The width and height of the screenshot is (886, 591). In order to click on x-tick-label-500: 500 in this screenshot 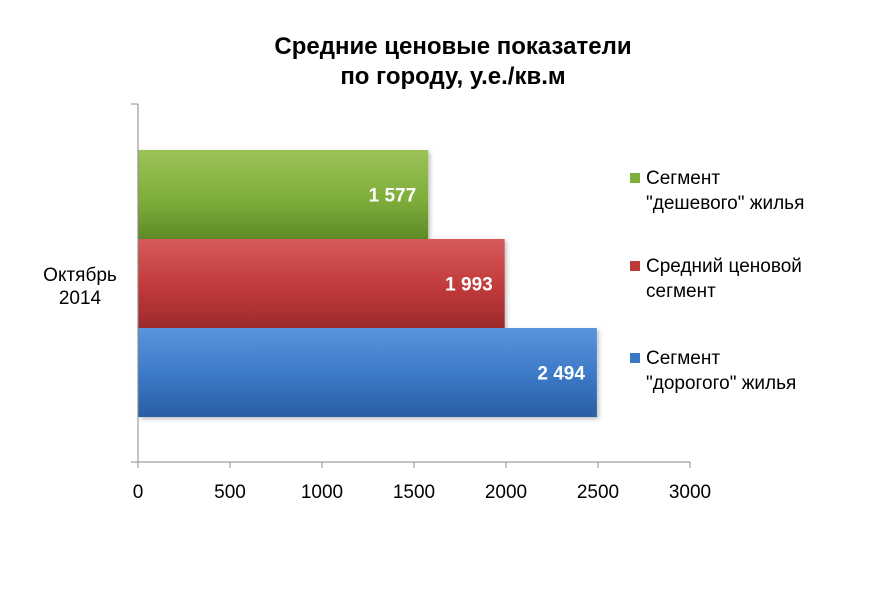, I will do `click(230, 492)`.